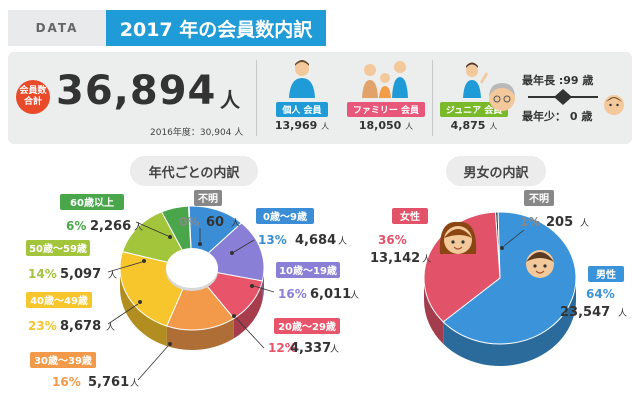 The width and height of the screenshot is (640, 408). What do you see at coordinates (585, 312) in the screenshot?
I see `slice-count: 23,547` at bounding box center [585, 312].